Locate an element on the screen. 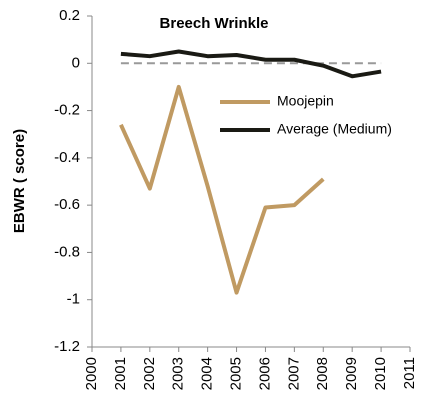 The height and width of the screenshot is (412, 427). x-tick-label: 2001 is located at coordinates (120, 373).